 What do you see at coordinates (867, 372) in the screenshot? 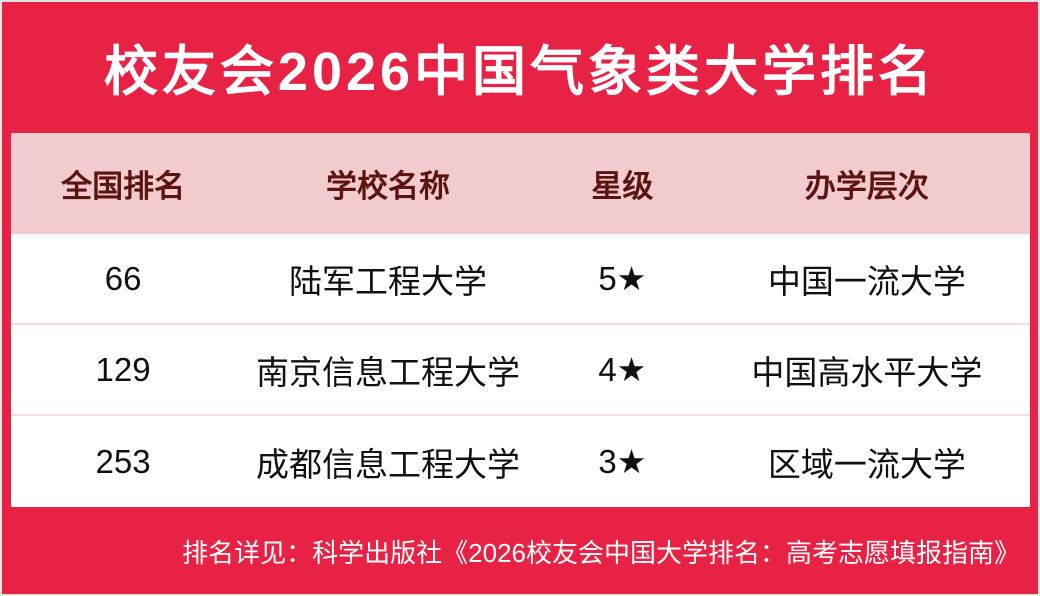
I see `tier-label: 中国高水平大学` at bounding box center [867, 372].